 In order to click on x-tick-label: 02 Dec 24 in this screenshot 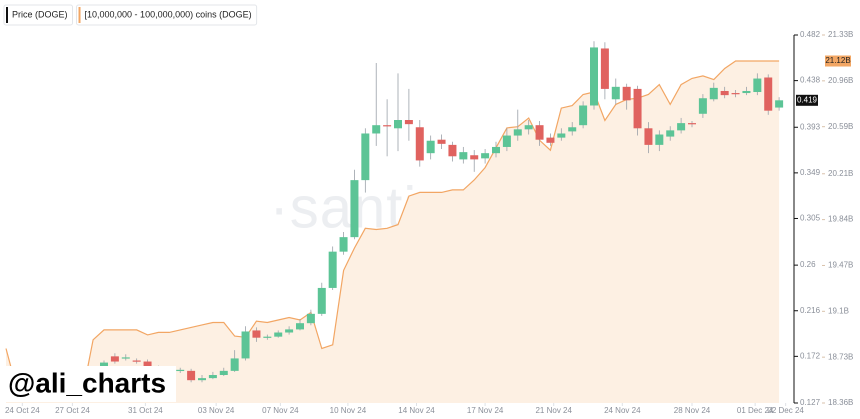, I will do `click(785, 410)`.